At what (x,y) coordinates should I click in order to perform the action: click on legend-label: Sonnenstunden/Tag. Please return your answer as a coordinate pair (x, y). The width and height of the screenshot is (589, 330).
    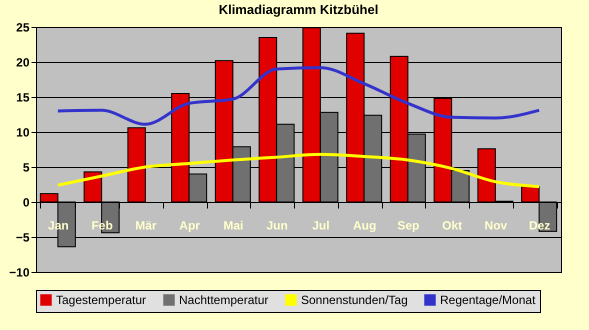
    Looking at the image, I should click on (354, 300).